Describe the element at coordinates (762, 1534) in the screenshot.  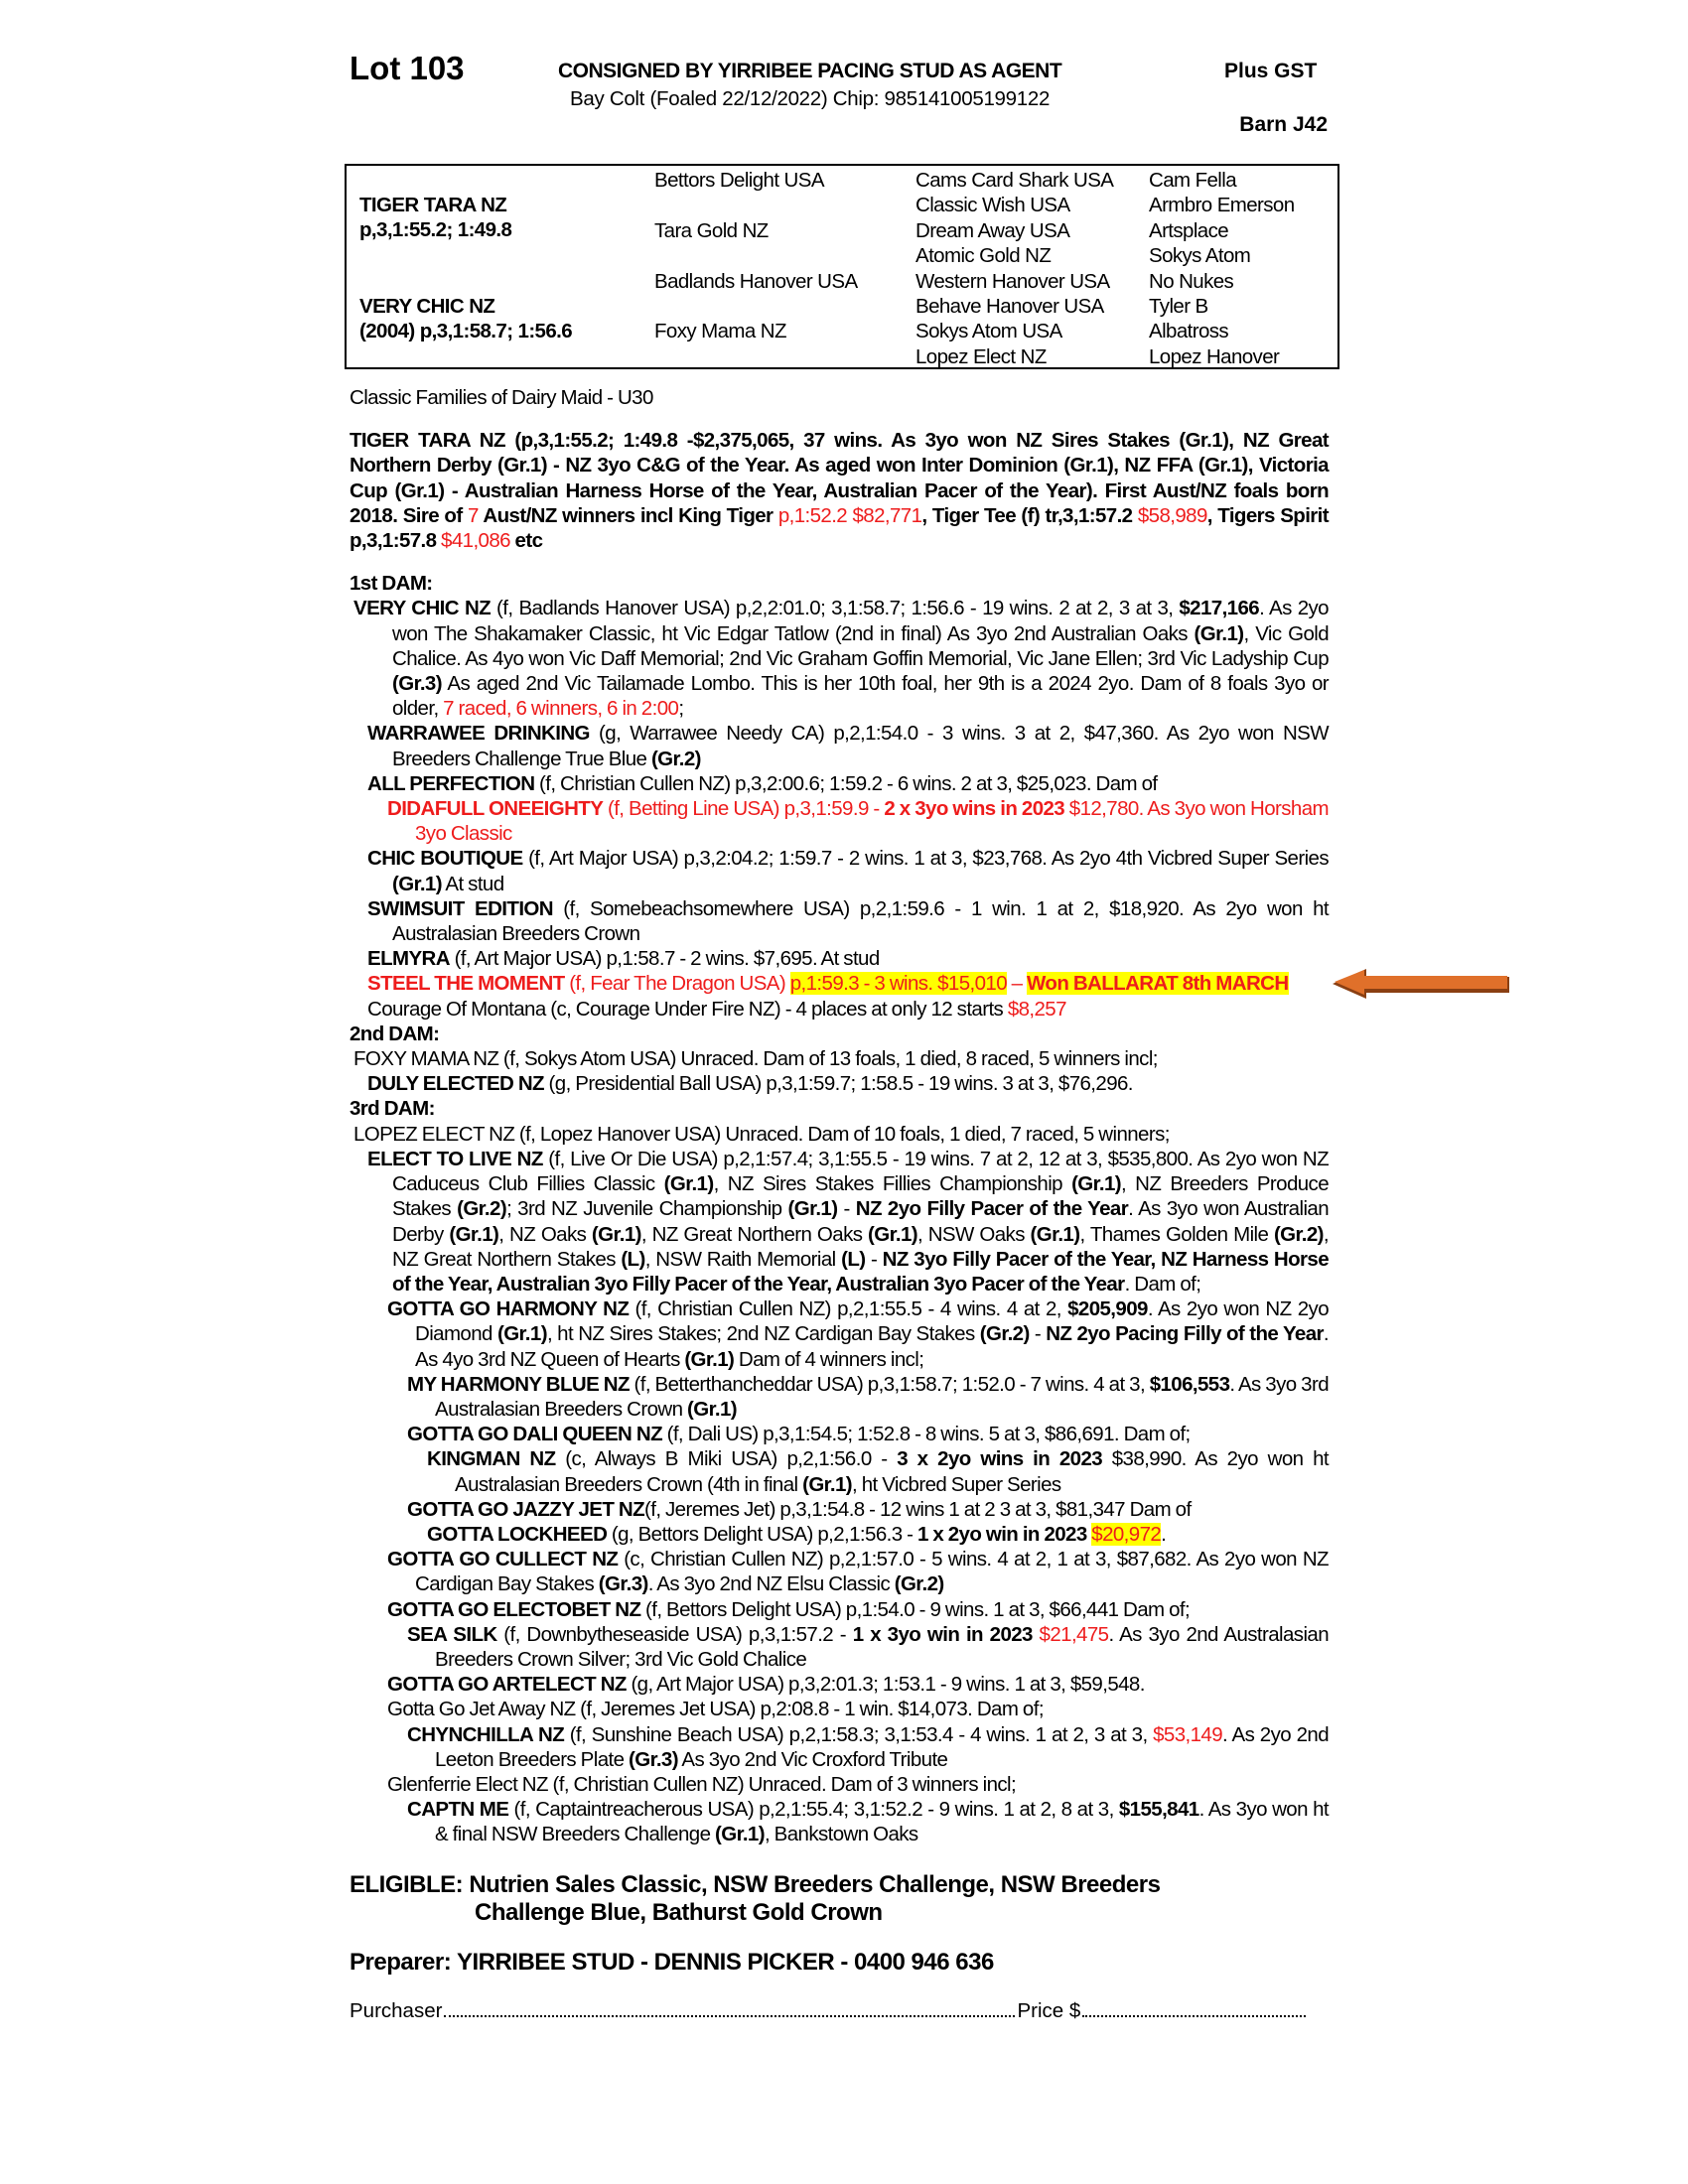
I see `text-run: (g, Bettors Delight USA) p,2,1:56.3 -` at that location.